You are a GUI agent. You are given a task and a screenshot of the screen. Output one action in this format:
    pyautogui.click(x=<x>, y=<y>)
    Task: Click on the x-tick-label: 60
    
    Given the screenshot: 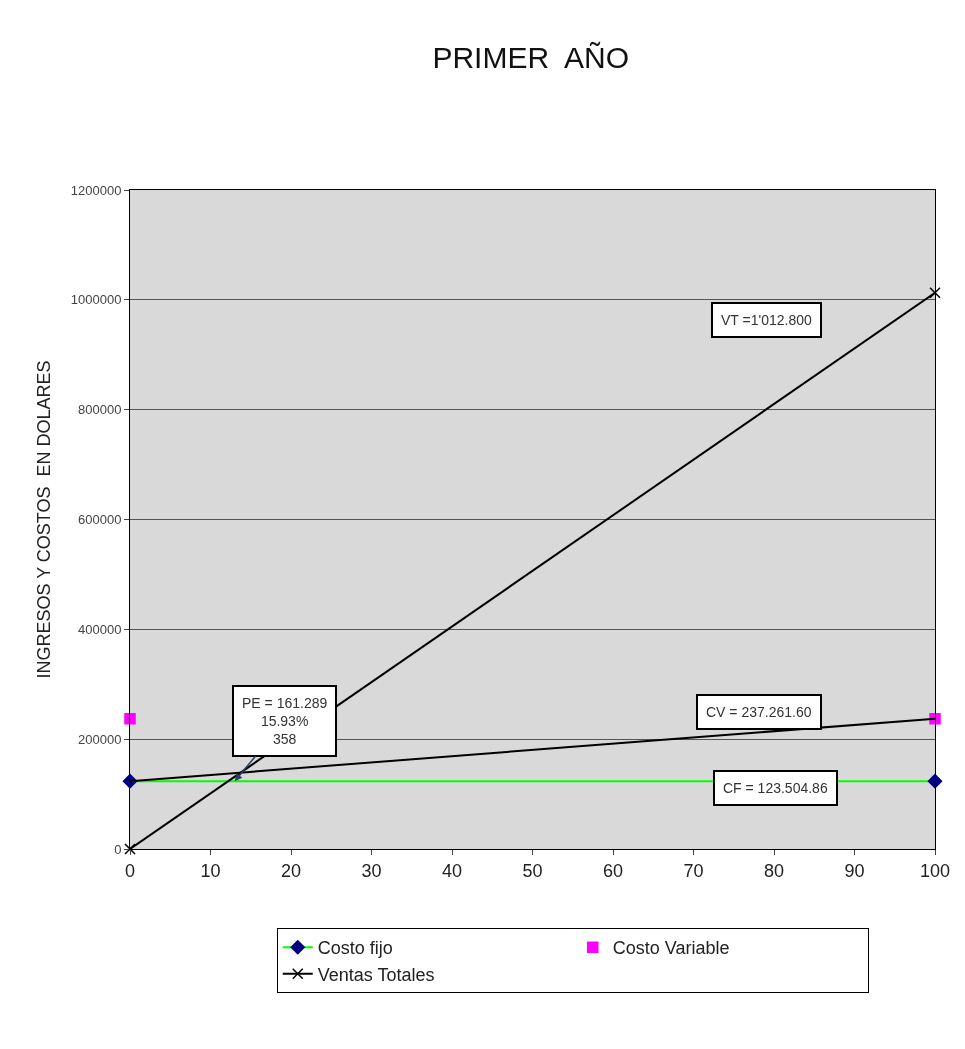 What is the action you would take?
    pyautogui.click(x=613, y=870)
    